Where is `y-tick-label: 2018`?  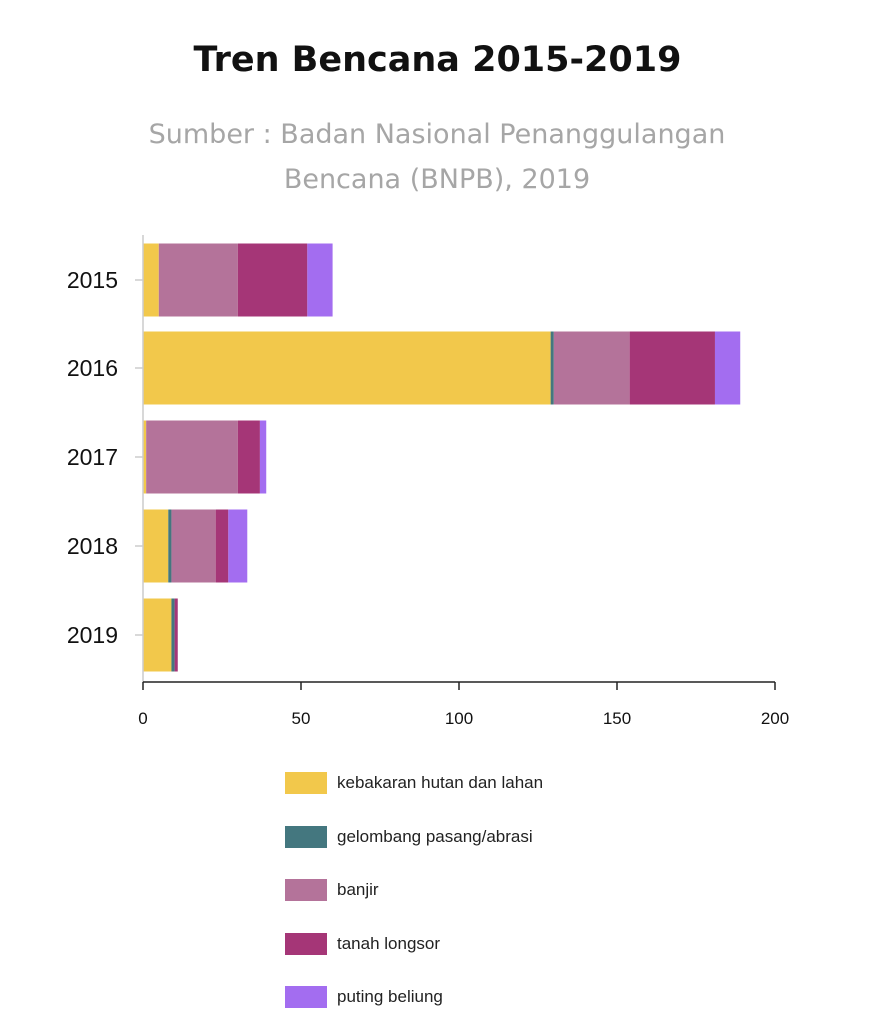
y-tick-label: 2018 is located at coordinates (92, 546).